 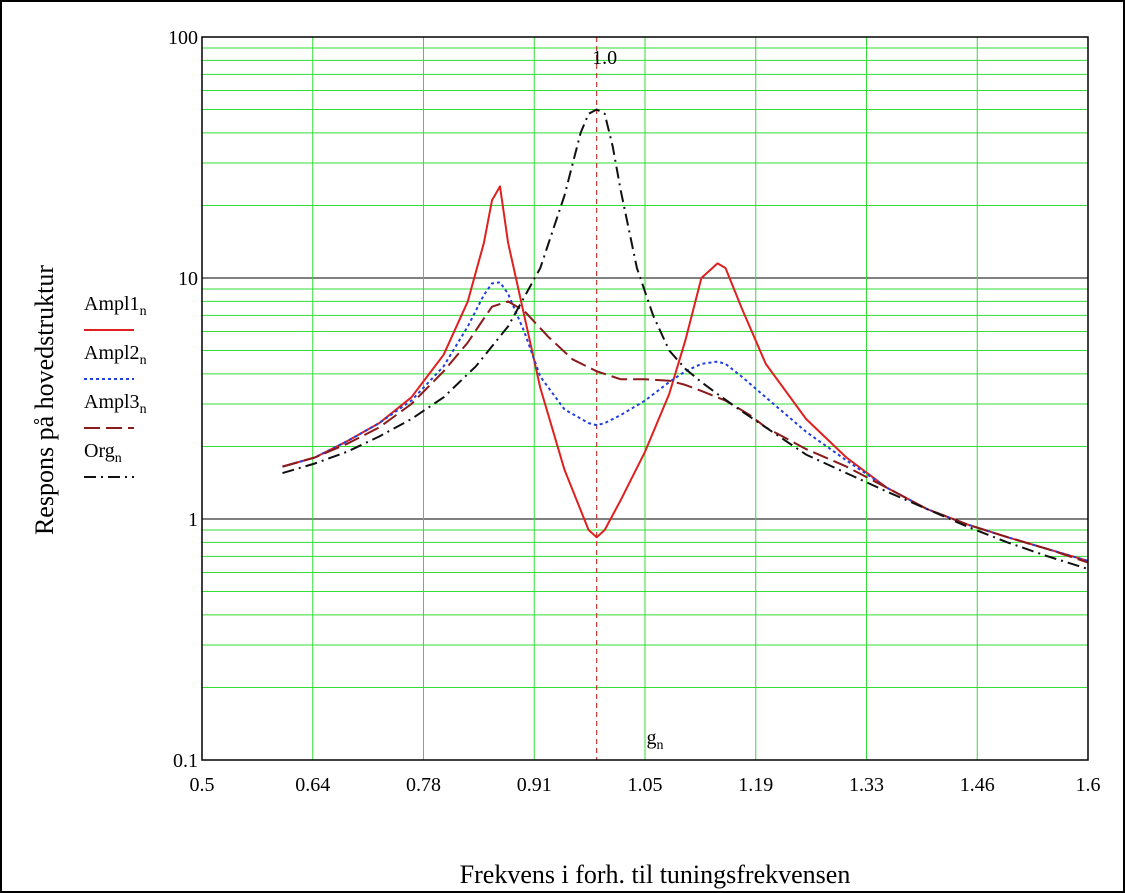 I want to click on legend: Ampl1n Ampl2n Ampl3n Orgn, so click(x=115, y=385).